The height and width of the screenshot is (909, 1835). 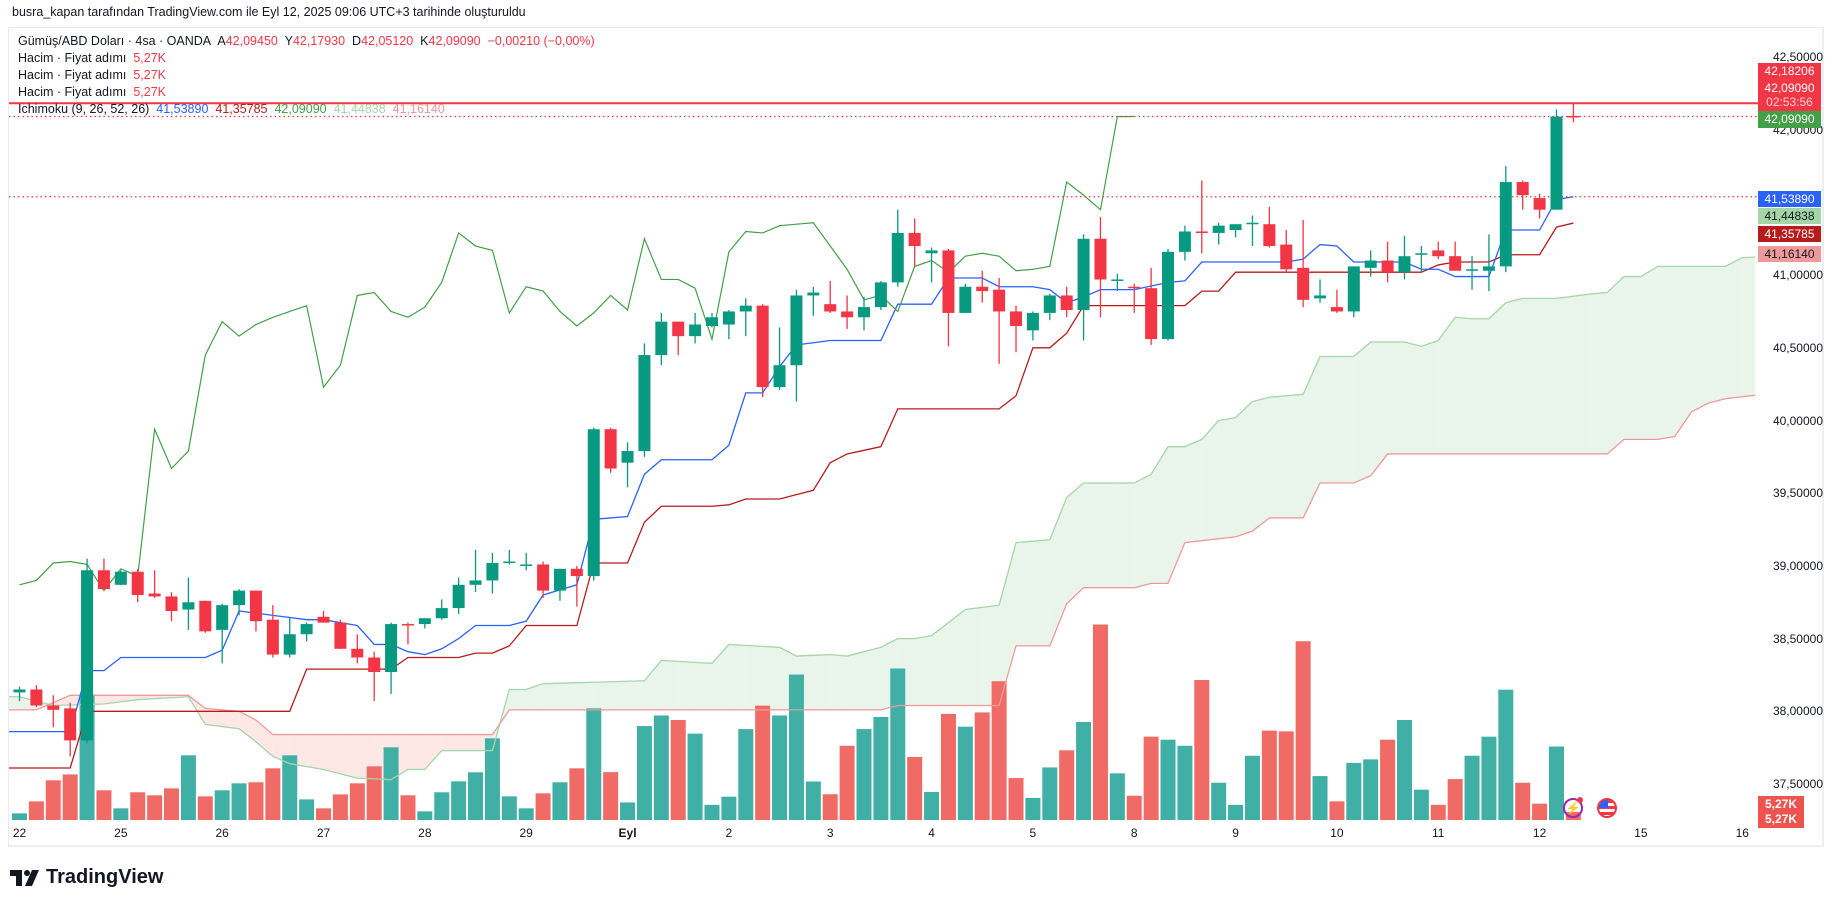 I want to click on price-label-lead-a: 41,44838, so click(x=1789, y=216).